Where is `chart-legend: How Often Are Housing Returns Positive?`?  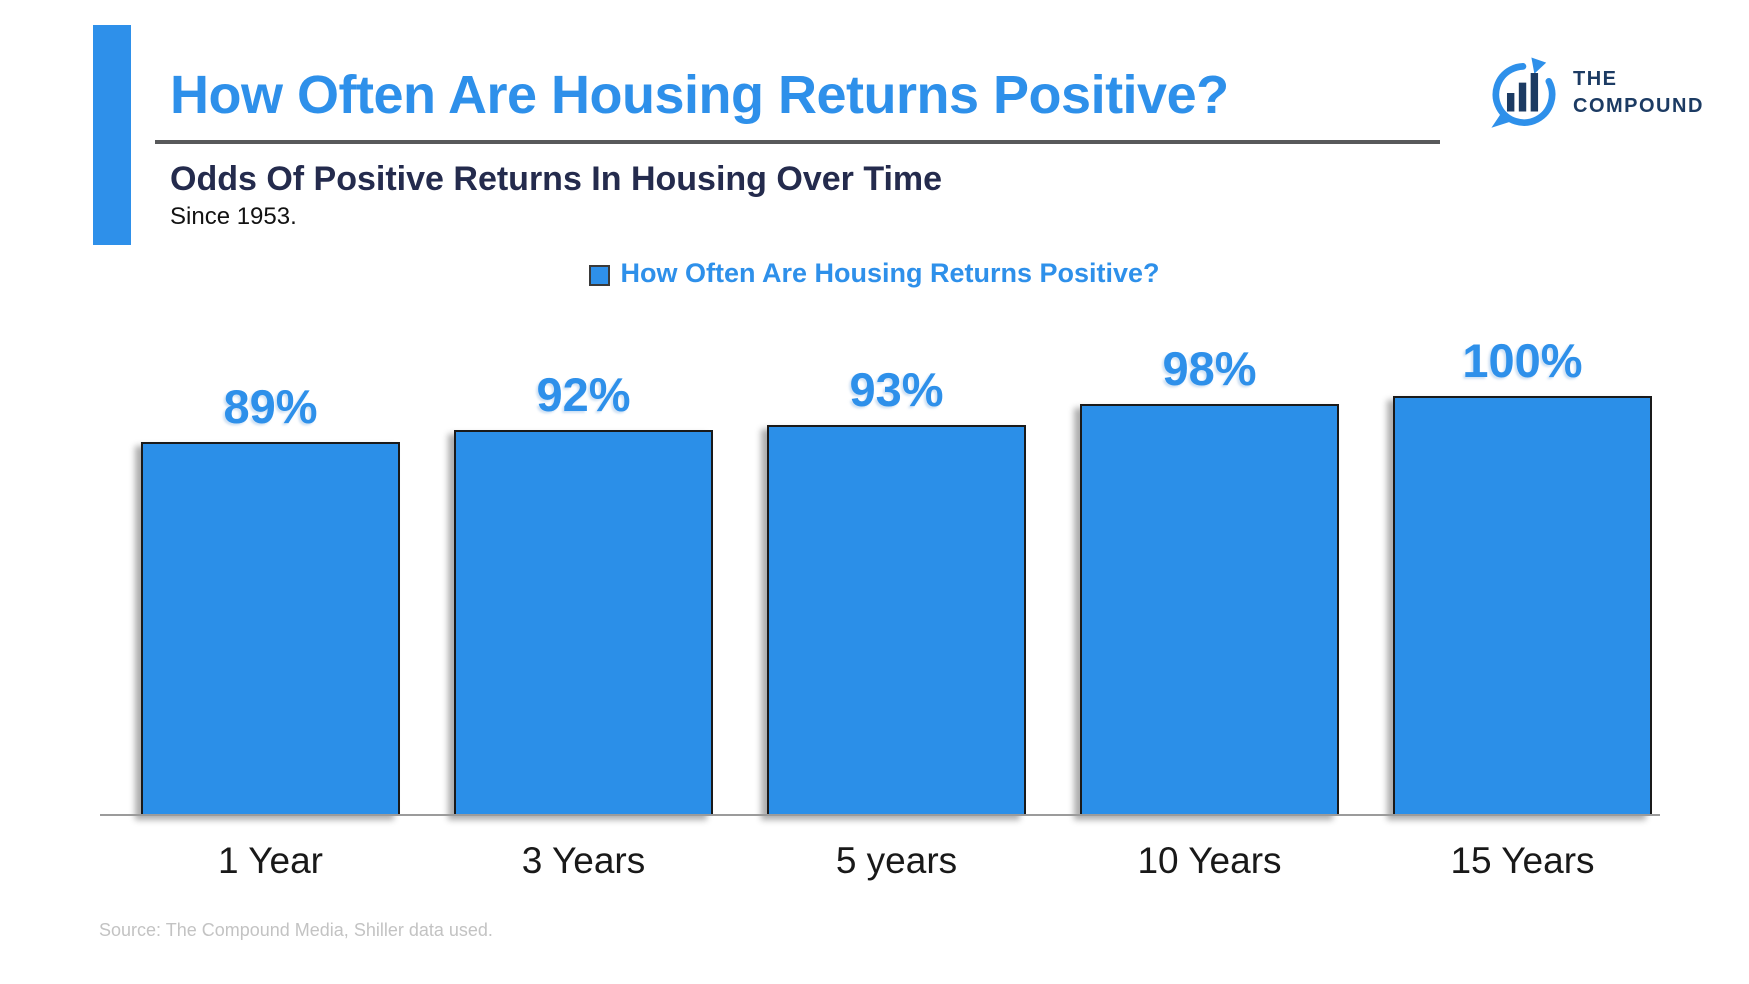 chart-legend: How Often Are Housing Returns Positive? is located at coordinates (874, 273).